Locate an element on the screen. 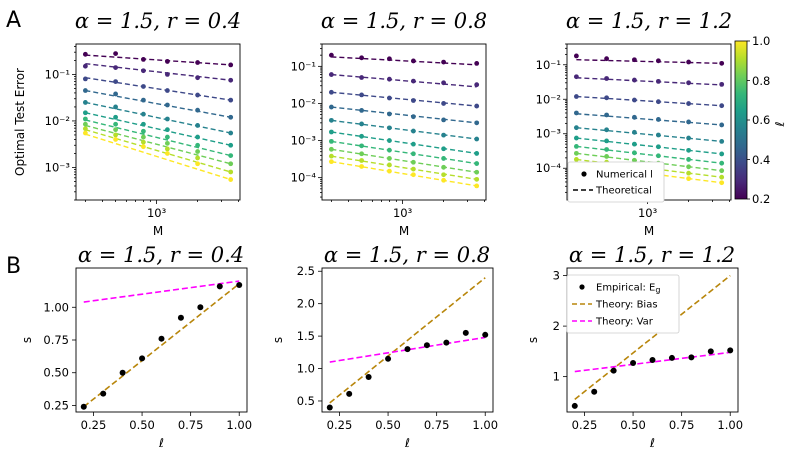 The height and width of the screenshot is (457, 797). bias-line is located at coordinates (652, 337).